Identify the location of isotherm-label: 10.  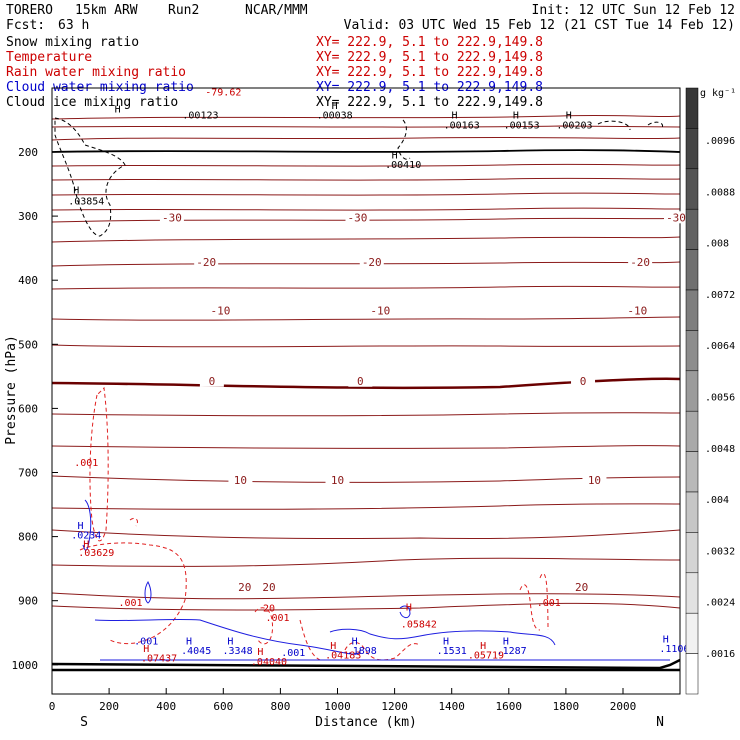
(240, 480).